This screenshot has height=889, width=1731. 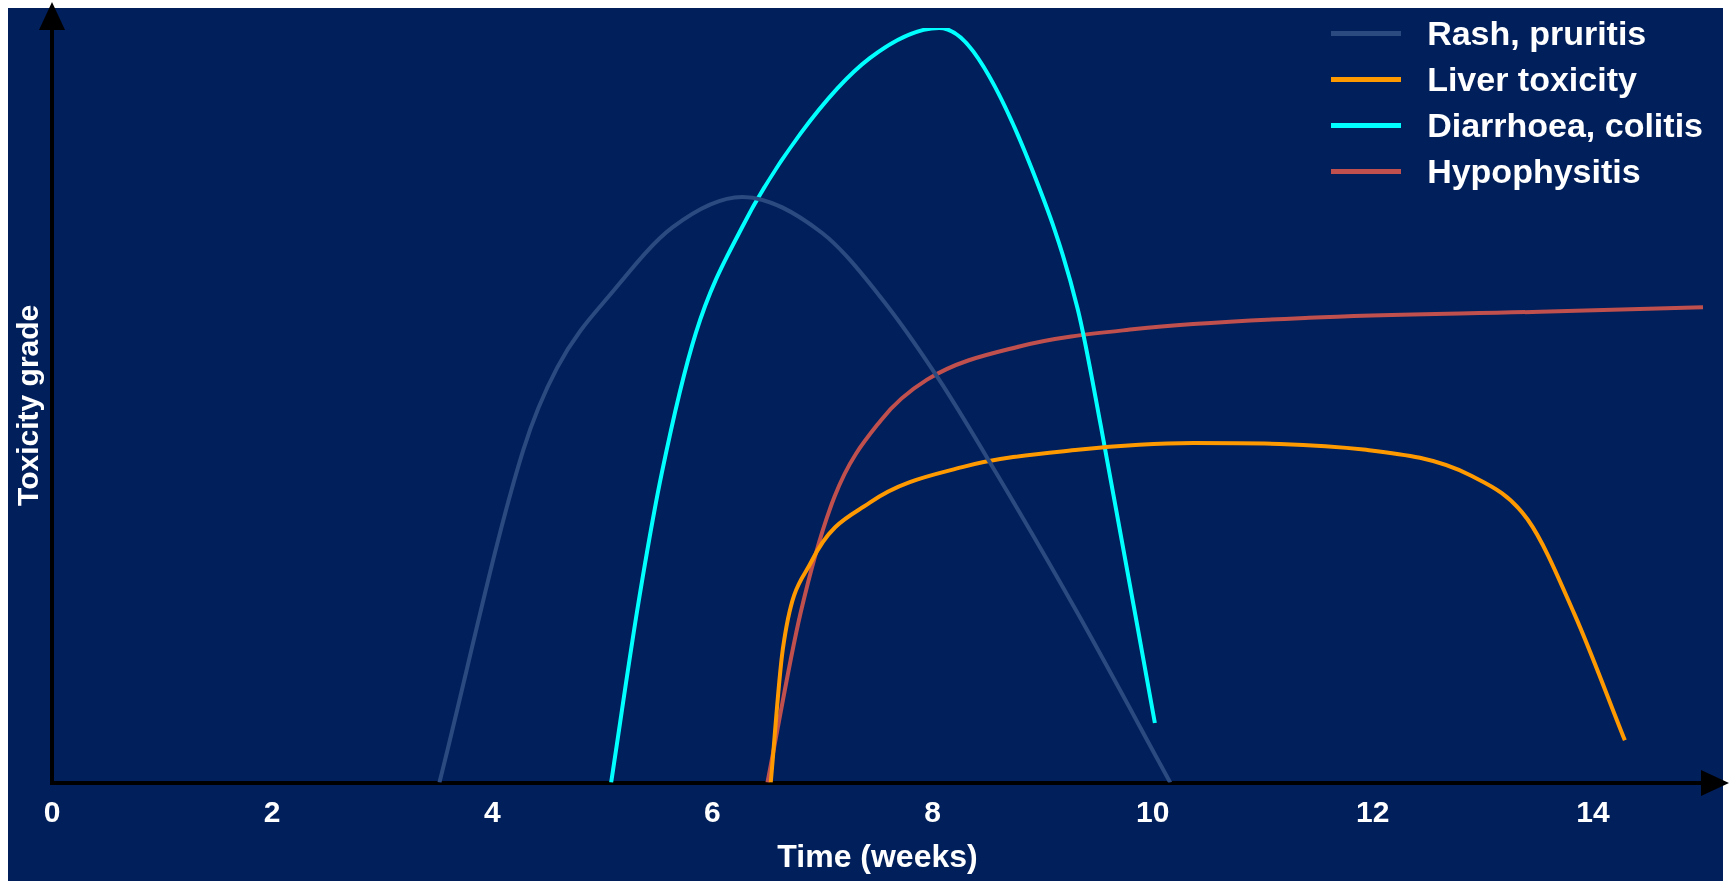 I want to click on legend-label: Diarrhoea, colitis, so click(x=1565, y=125).